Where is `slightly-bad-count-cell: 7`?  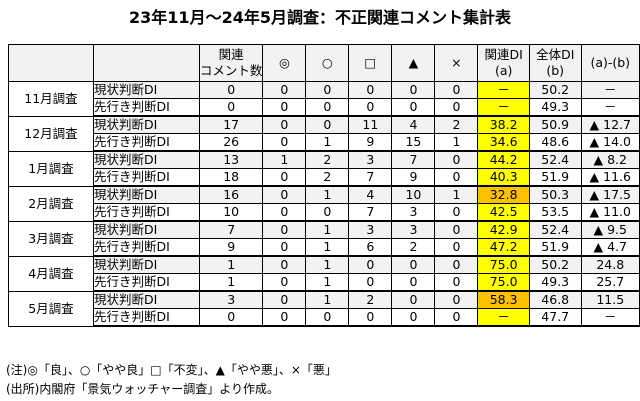 slightly-bad-count-cell: 7 is located at coordinates (413, 159).